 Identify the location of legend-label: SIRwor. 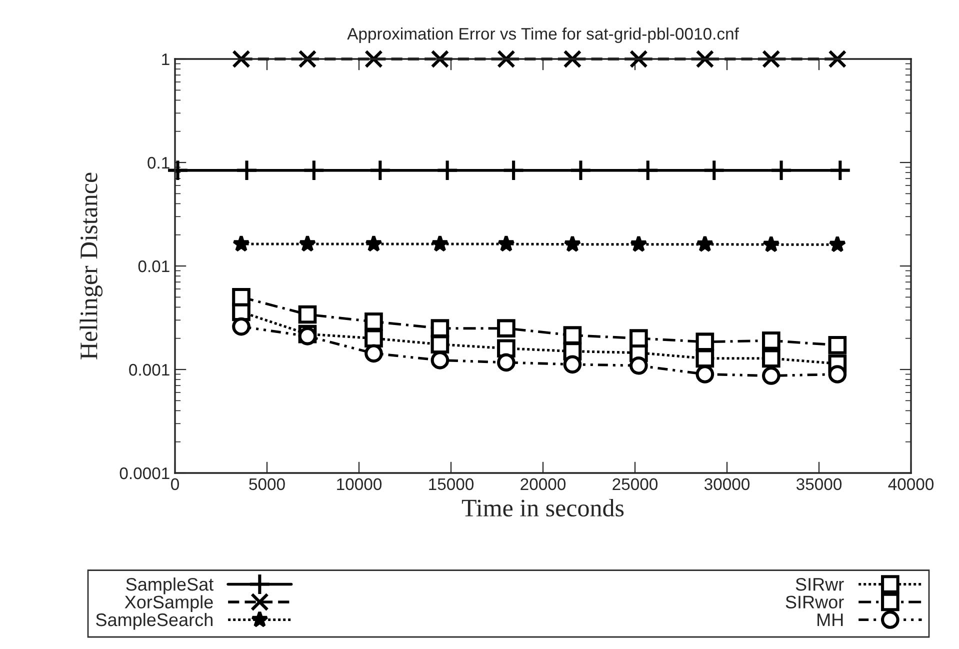
(815, 602).